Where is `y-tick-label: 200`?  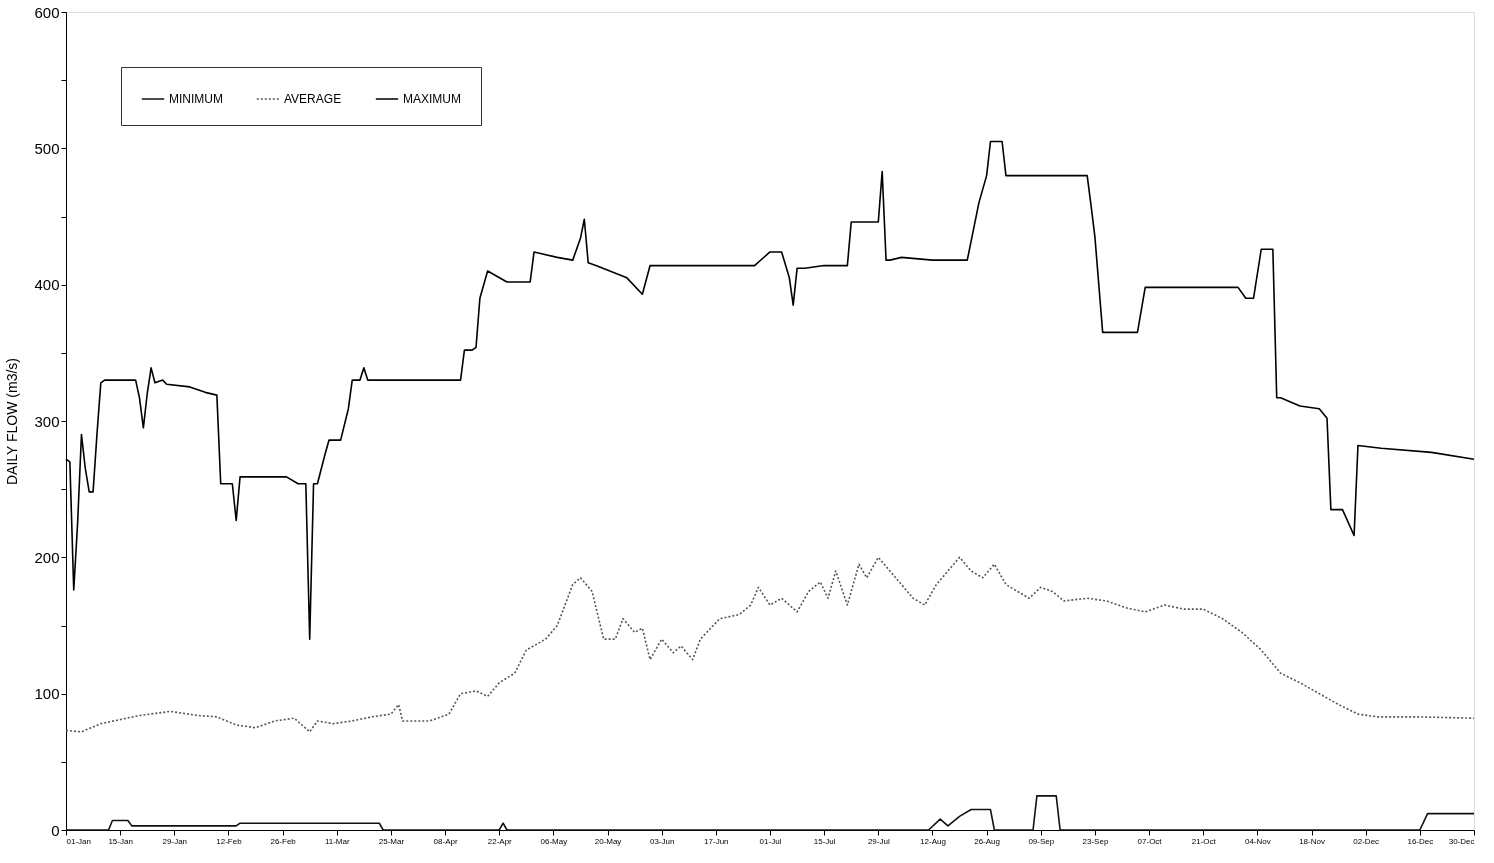 y-tick-label: 200 is located at coordinates (47, 557).